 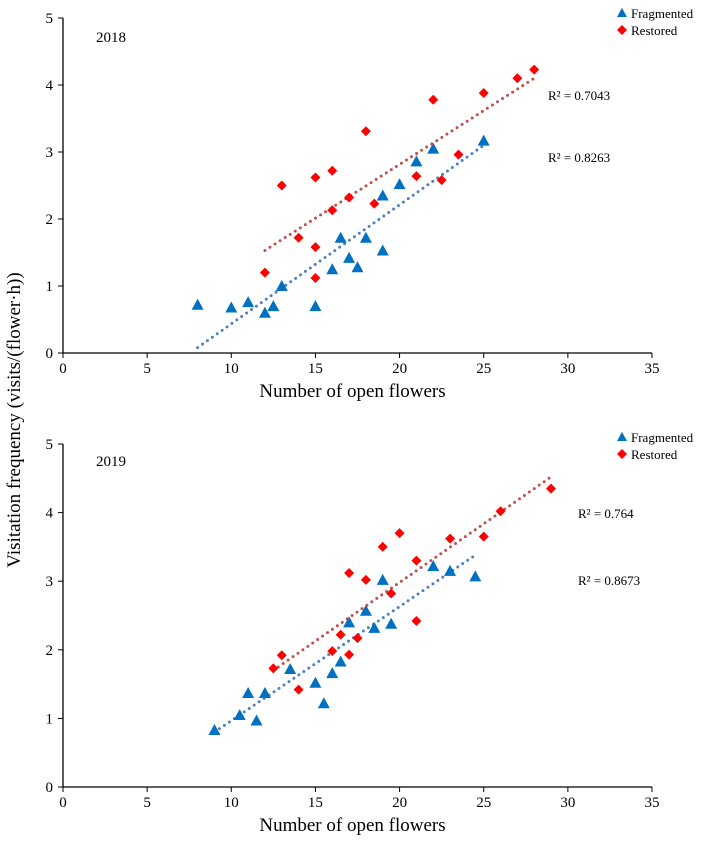 I want to click on trendline-fragmented, so click(x=341, y=246).